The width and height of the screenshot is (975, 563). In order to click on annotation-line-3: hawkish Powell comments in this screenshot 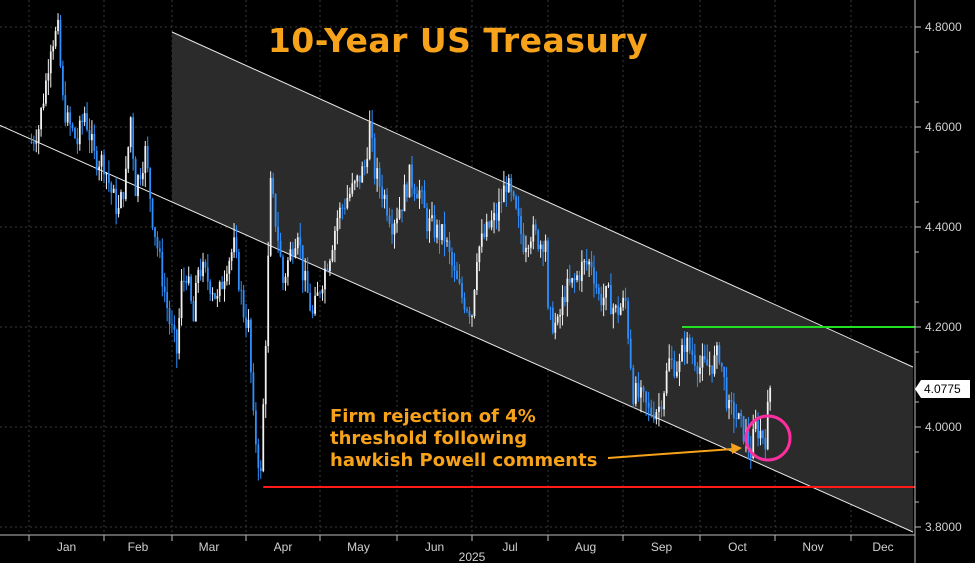, I will do `click(463, 460)`.